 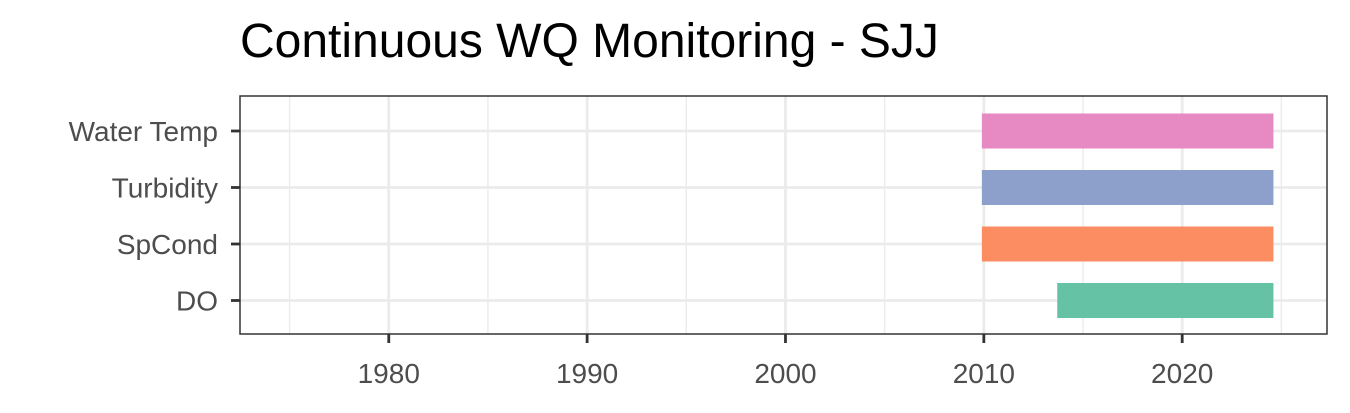 I want to click on y-tick-label: SpCond, so click(x=167, y=244).